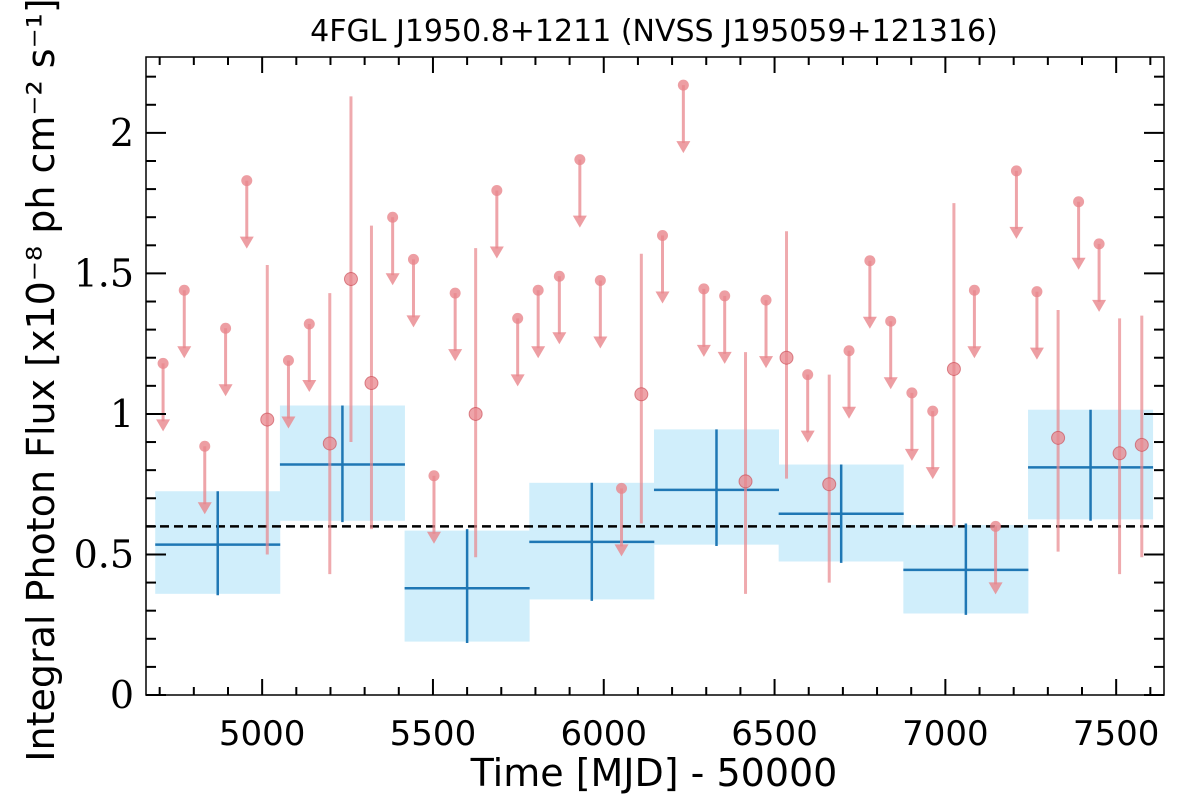  I want to click on x-axis-label: Time [MJD] - 50000, so click(654, 773).